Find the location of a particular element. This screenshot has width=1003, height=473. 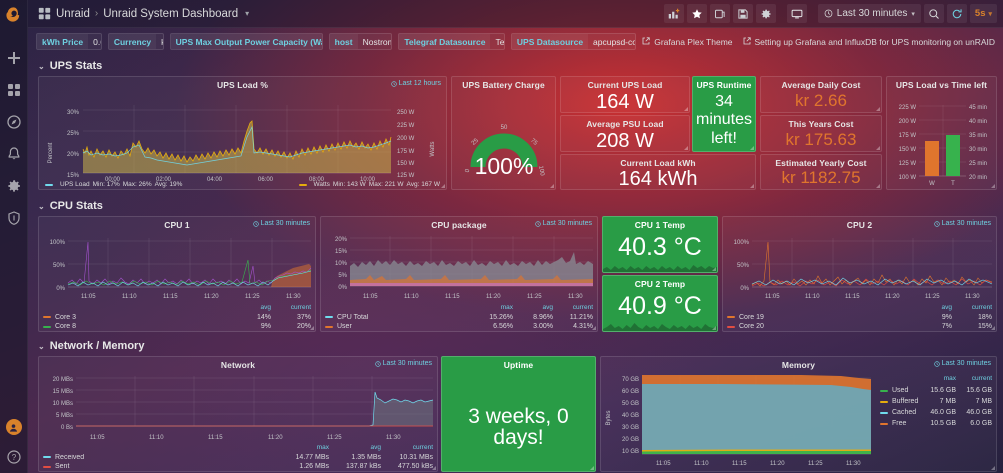

dashboard-link-plex-theme: Grafana Plex Theme is located at coordinates (687, 42).